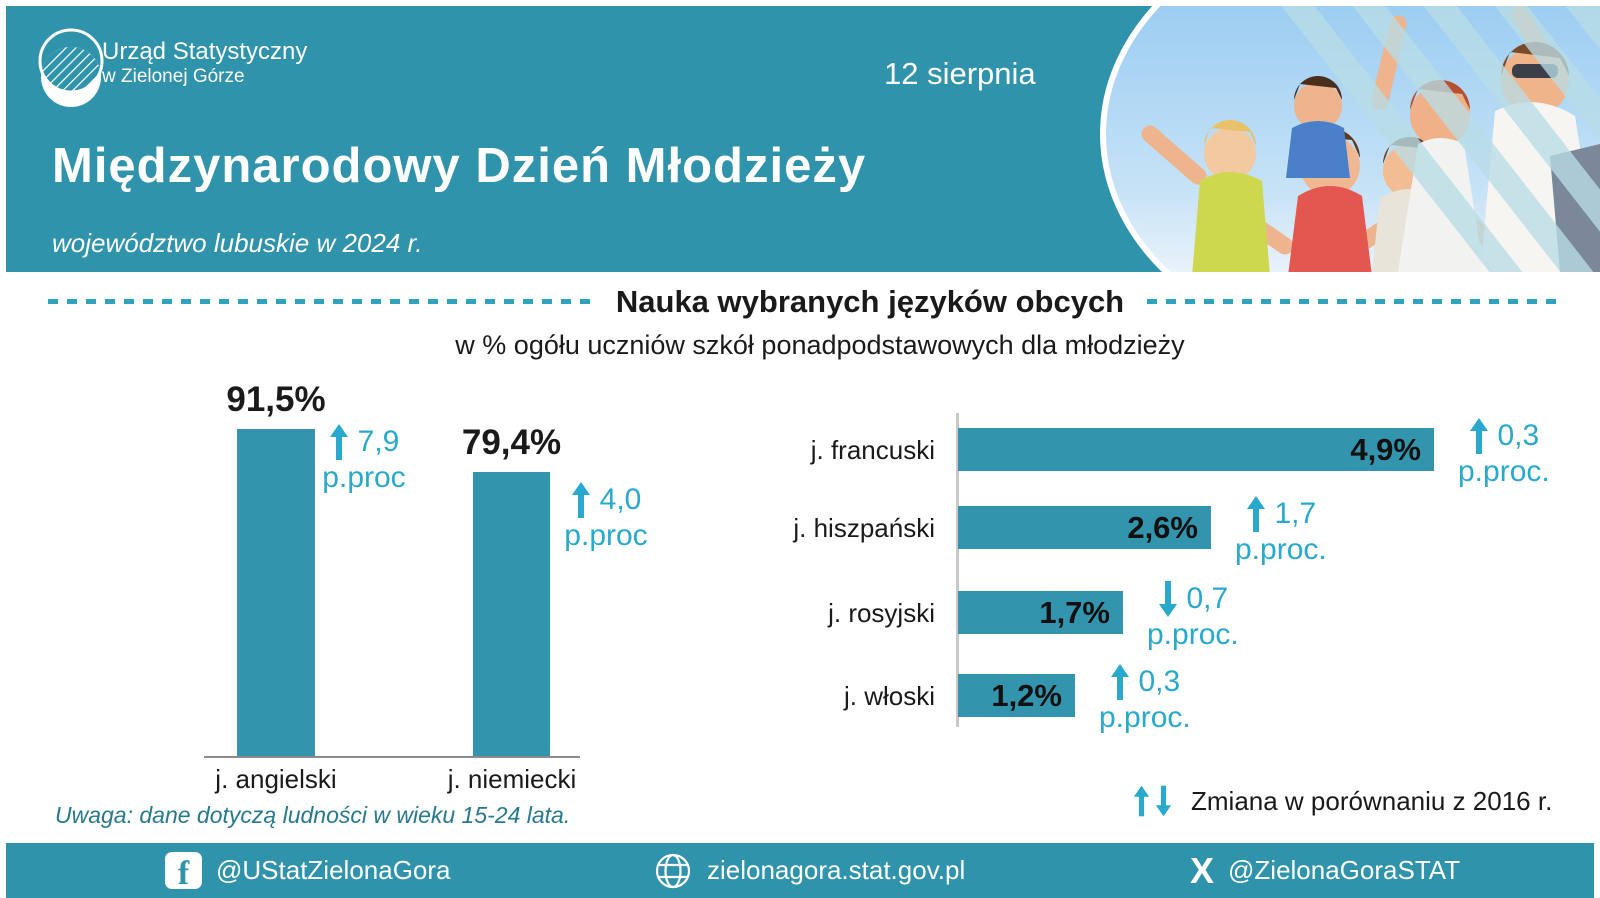 This screenshot has height=898, width=1600. Describe the element at coordinates (1193, 616) in the screenshot. I see `change-annotation-rosyjski: 0,7 p.proc.` at that location.